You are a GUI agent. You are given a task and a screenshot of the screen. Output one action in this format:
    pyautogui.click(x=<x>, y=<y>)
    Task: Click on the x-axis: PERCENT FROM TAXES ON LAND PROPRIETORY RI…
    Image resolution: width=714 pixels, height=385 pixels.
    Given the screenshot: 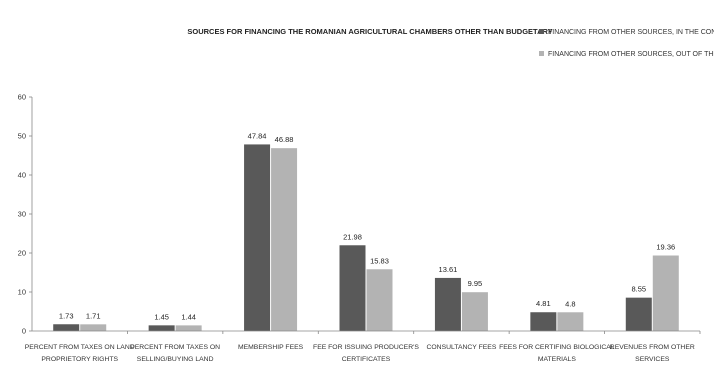 What is the action you would take?
    pyautogui.click(x=363, y=346)
    